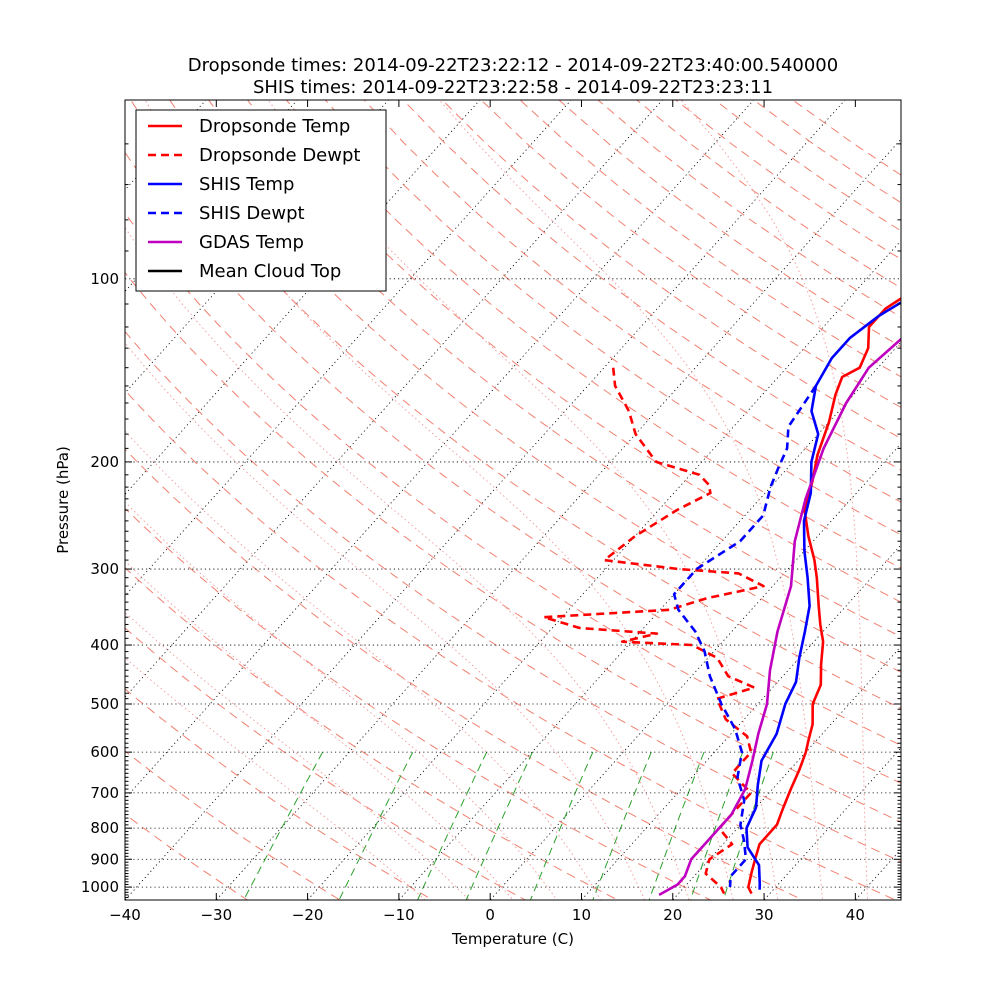 The width and height of the screenshot is (1000, 1000). What do you see at coordinates (490, 915) in the screenshot?
I see `x-tick-label: 0` at bounding box center [490, 915].